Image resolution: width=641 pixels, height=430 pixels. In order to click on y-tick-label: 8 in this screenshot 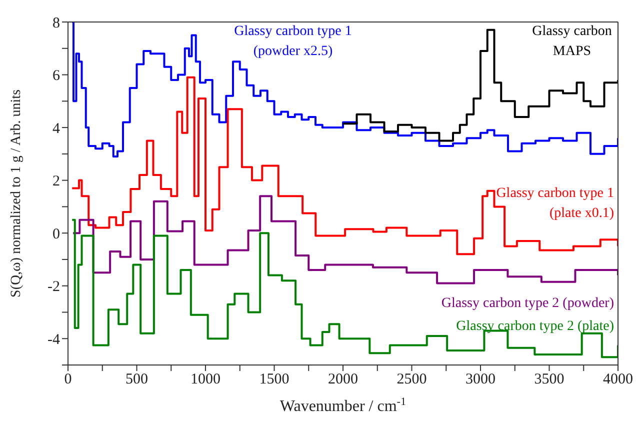, I will do `click(56, 23)`.